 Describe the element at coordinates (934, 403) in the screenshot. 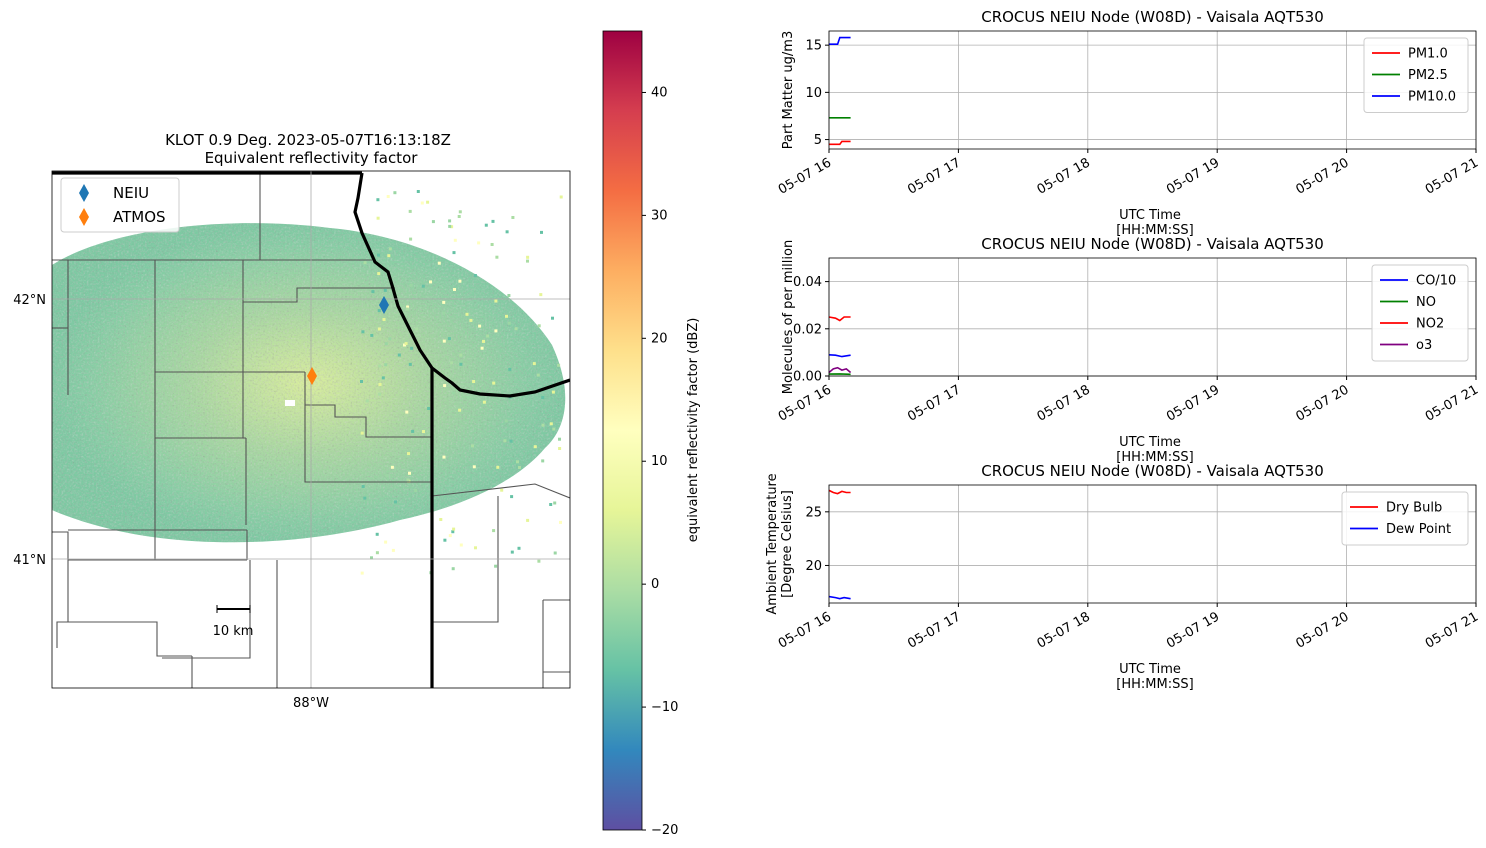

I see `x-tick-label: 05-07 17` at that location.